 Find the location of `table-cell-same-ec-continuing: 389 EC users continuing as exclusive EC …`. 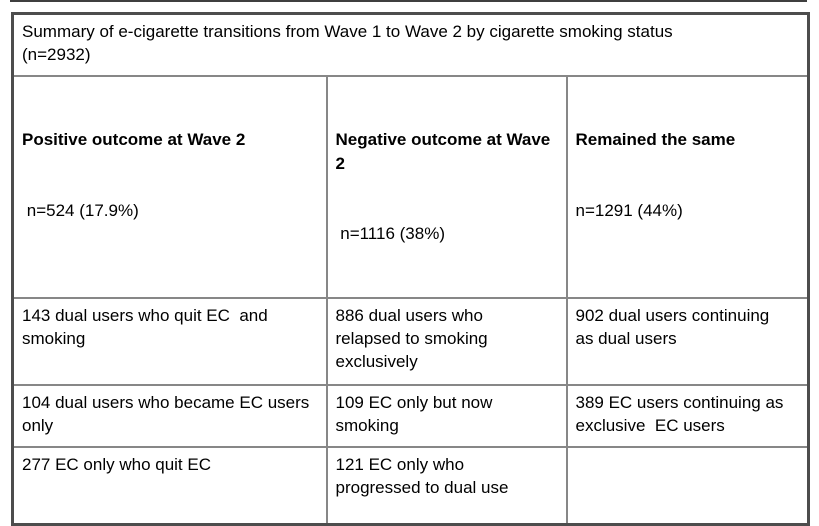

table-cell-same-ec-continuing: 389 EC users continuing as exclusive EC … is located at coordinates (687, 415).